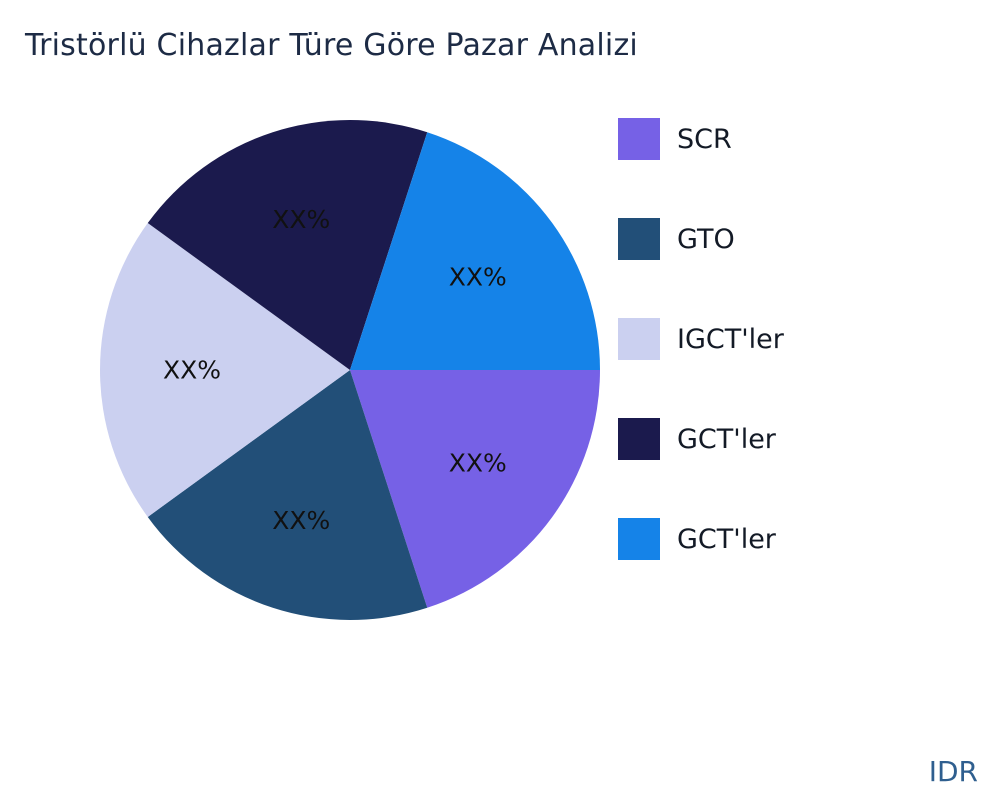  I want to click on legend-swatch-scr, so click(639, 139).